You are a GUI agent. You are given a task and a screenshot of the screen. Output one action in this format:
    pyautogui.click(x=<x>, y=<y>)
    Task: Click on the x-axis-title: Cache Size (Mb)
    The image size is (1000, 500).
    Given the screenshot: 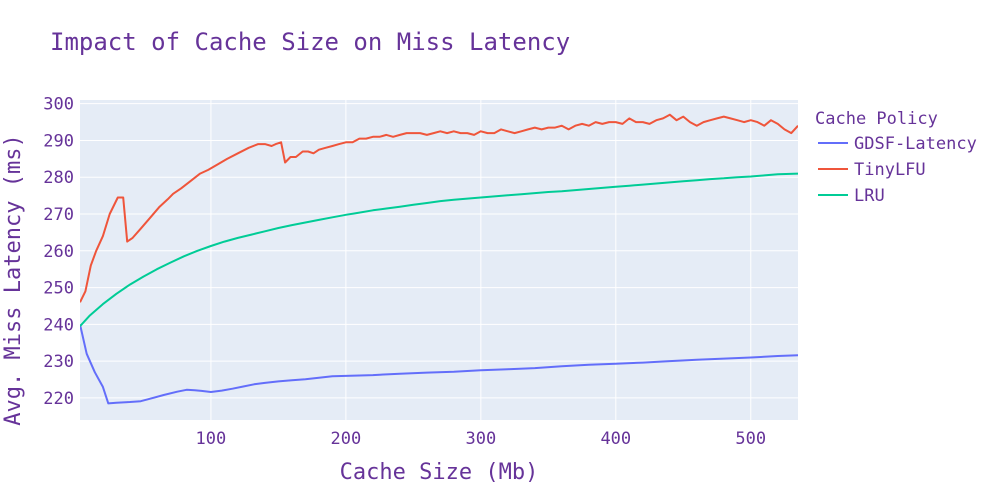 What is the action you would take?
    pyautogui.click(x=439, y=472)
    